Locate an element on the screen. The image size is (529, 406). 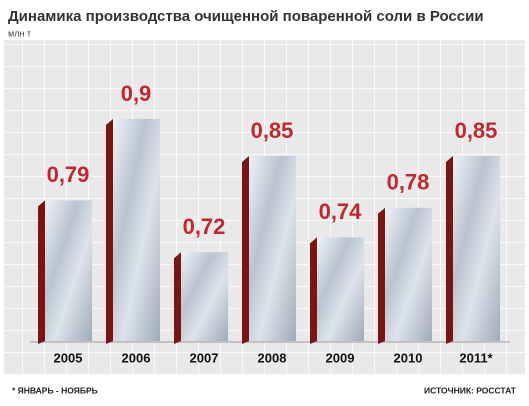
value-label: 0,72 is located at coordinates (204, 226).